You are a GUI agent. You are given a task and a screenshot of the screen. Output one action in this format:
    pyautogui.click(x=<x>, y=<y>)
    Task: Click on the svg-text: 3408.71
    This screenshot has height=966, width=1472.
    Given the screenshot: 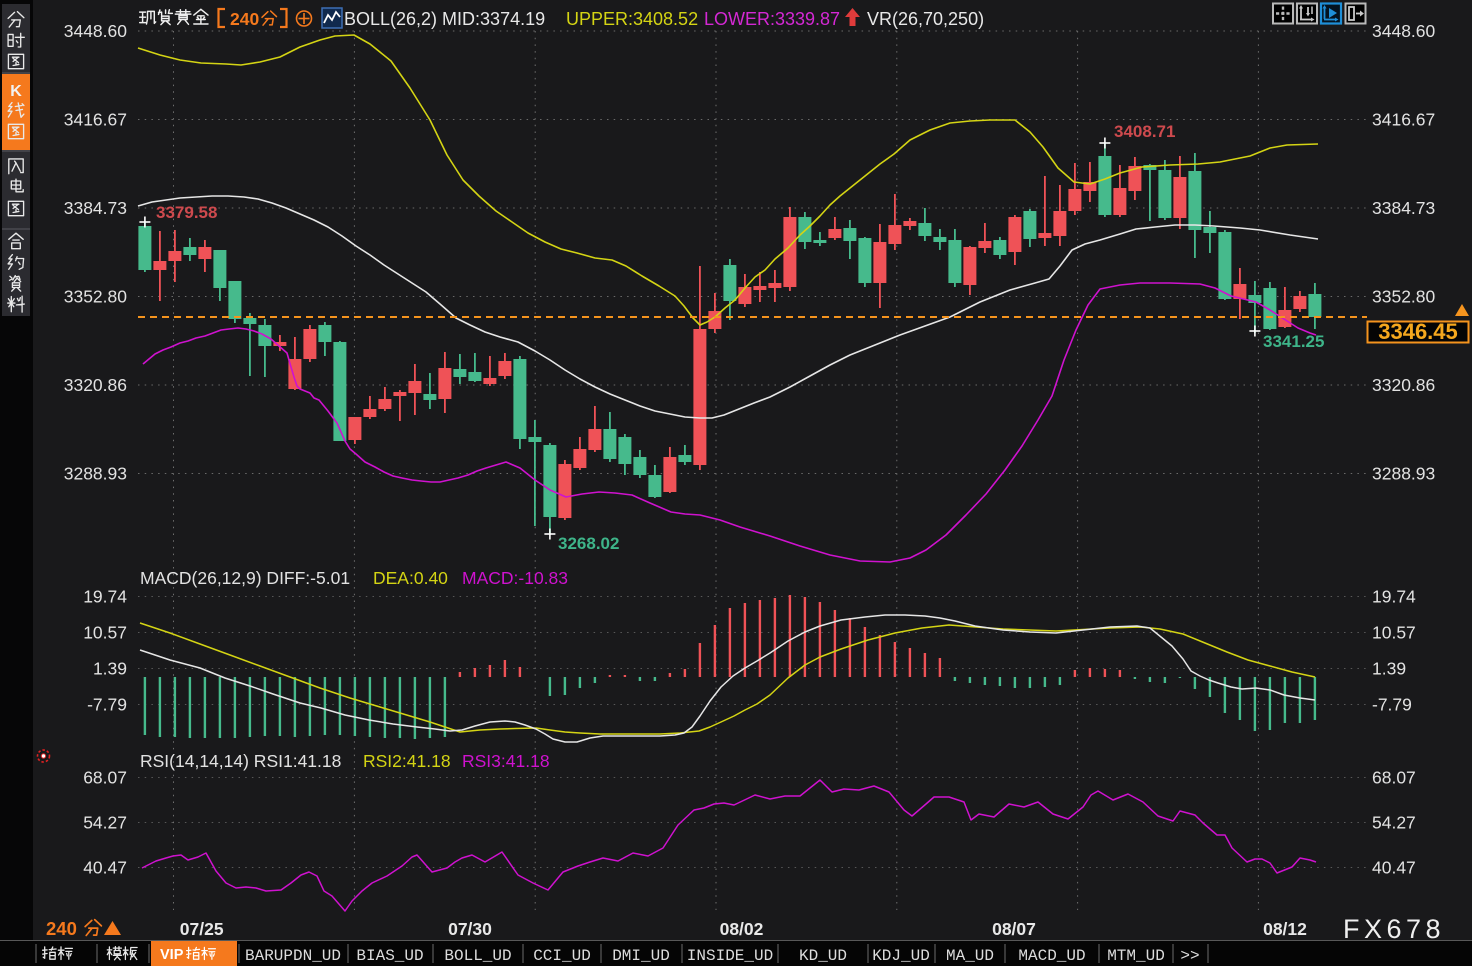 What is the action you would take?
    pyautogui.click(x=1144, y=131)
    